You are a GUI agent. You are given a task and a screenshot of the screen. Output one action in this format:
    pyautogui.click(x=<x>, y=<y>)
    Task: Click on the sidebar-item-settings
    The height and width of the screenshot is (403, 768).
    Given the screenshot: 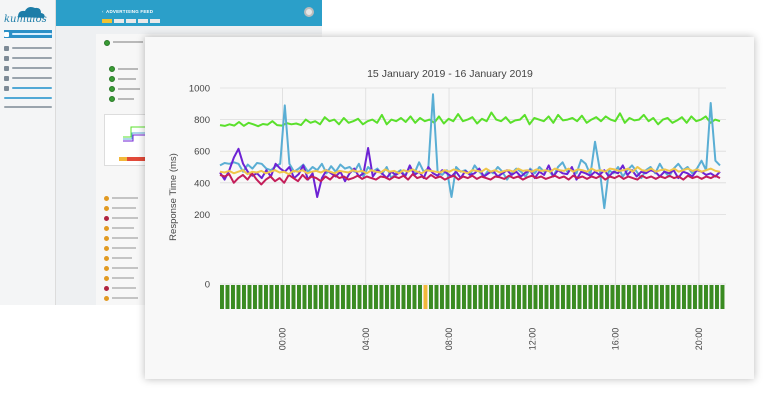 What is the action you would take?
    pyautogui.click(x=28, y=88)
    